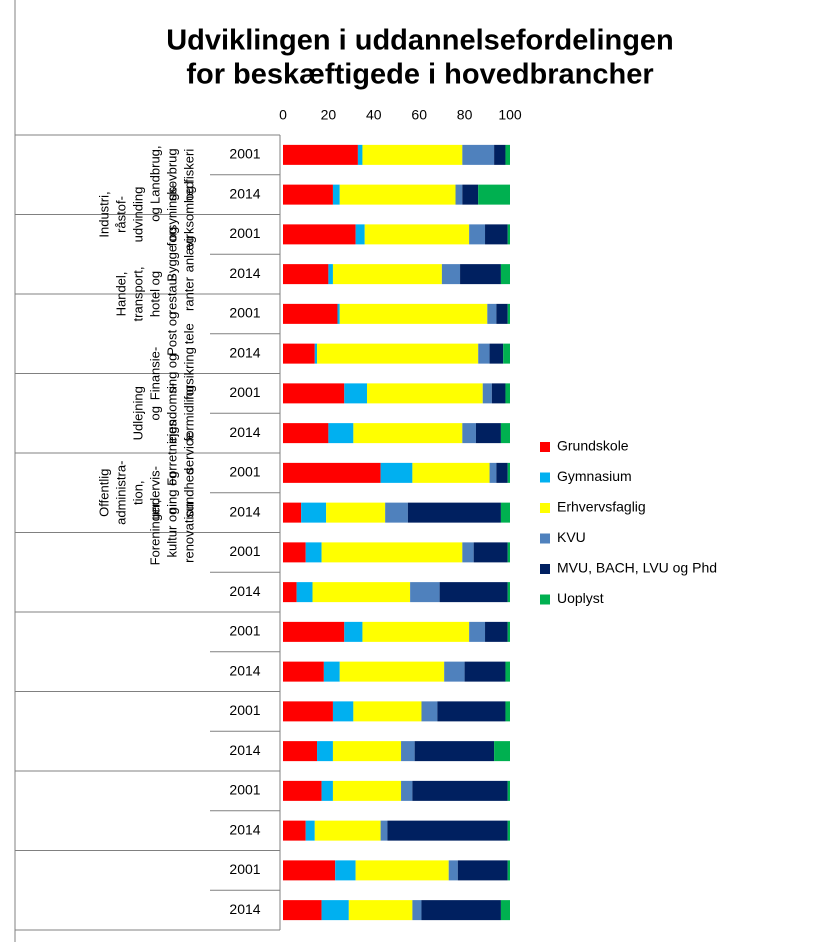 The height and width of the screenshot is (942, 824). Describe the element at coordinates (593, 446) in the screenshot. I see `legend-label: Grundskole` at that location.